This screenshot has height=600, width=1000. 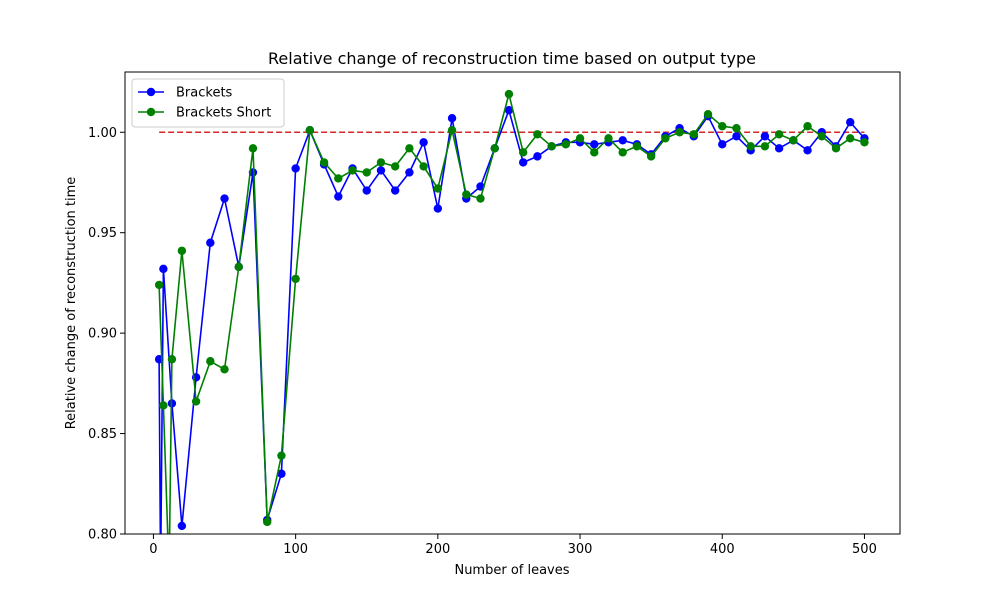 I want to click on y-axis-label: Relative change of reconstruction time, so click(x=71, y=303).